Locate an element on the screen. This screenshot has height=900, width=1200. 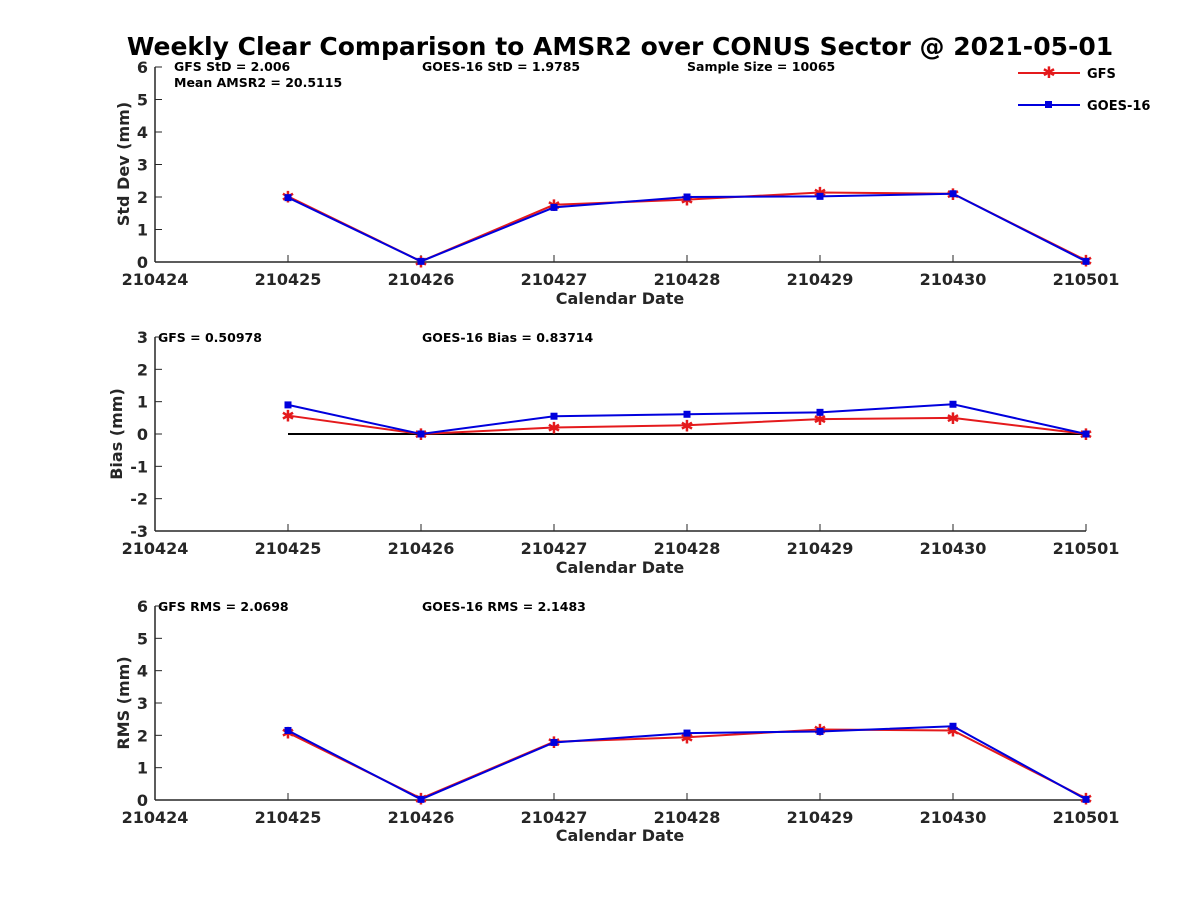
rms-y-tick-label: 2 is located at coordinates (142, 735).